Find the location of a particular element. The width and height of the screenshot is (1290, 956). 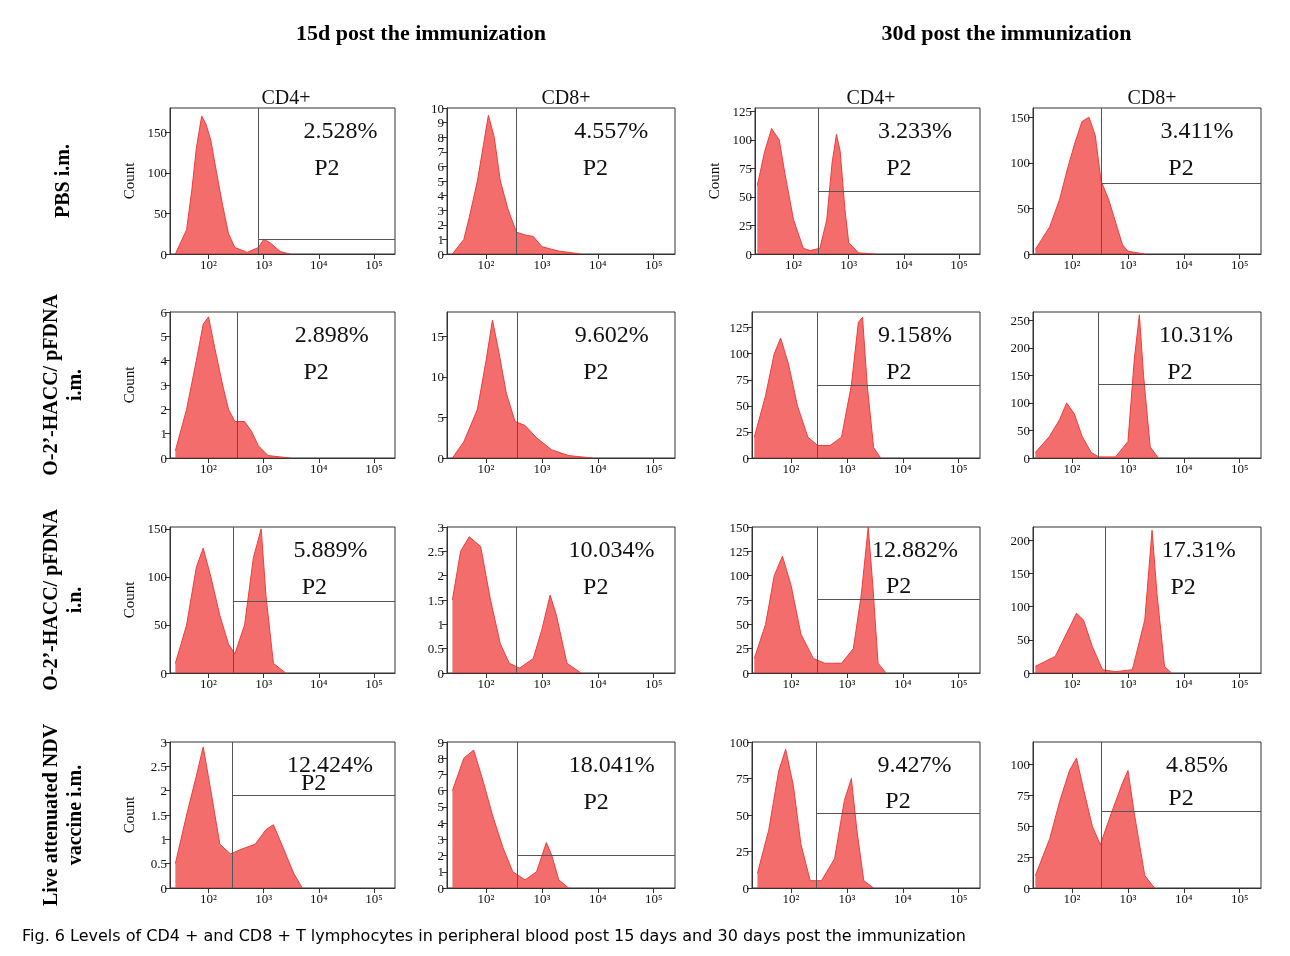

annotation: 17.31% is located at coordinates (1198, 548).